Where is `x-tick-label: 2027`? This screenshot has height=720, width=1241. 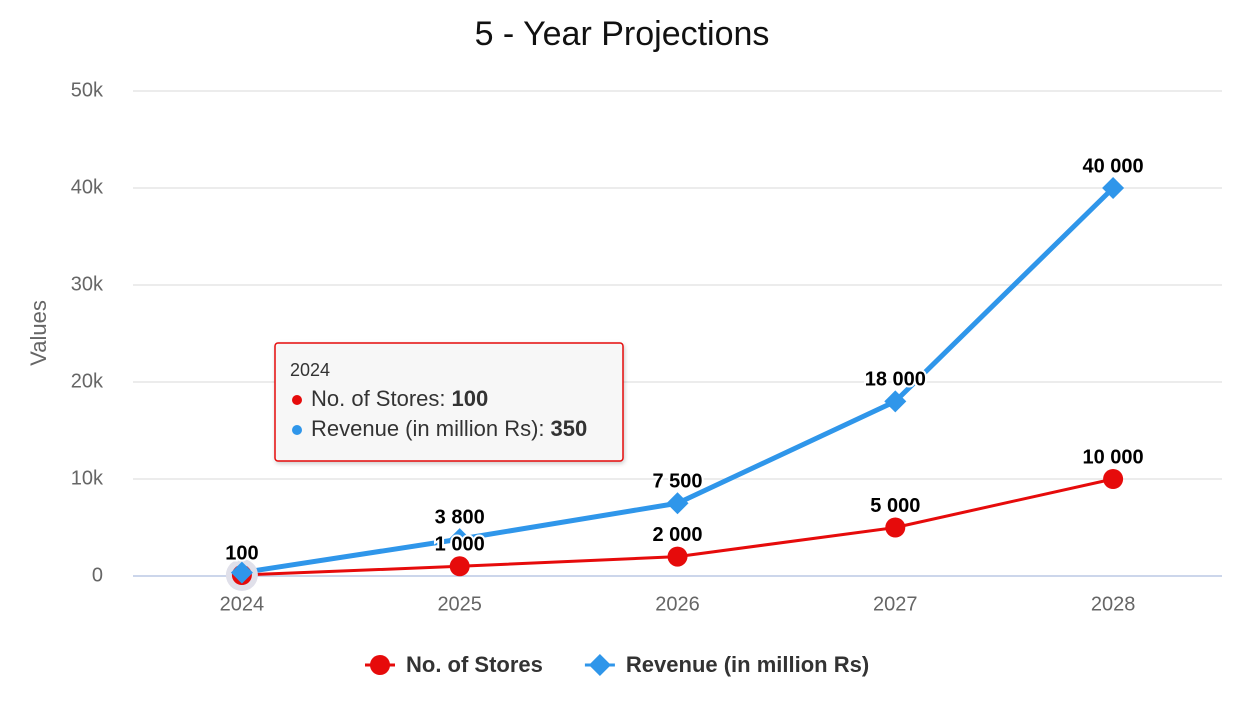
x-tick-label: 2027 is located at coordinates (895, 604).